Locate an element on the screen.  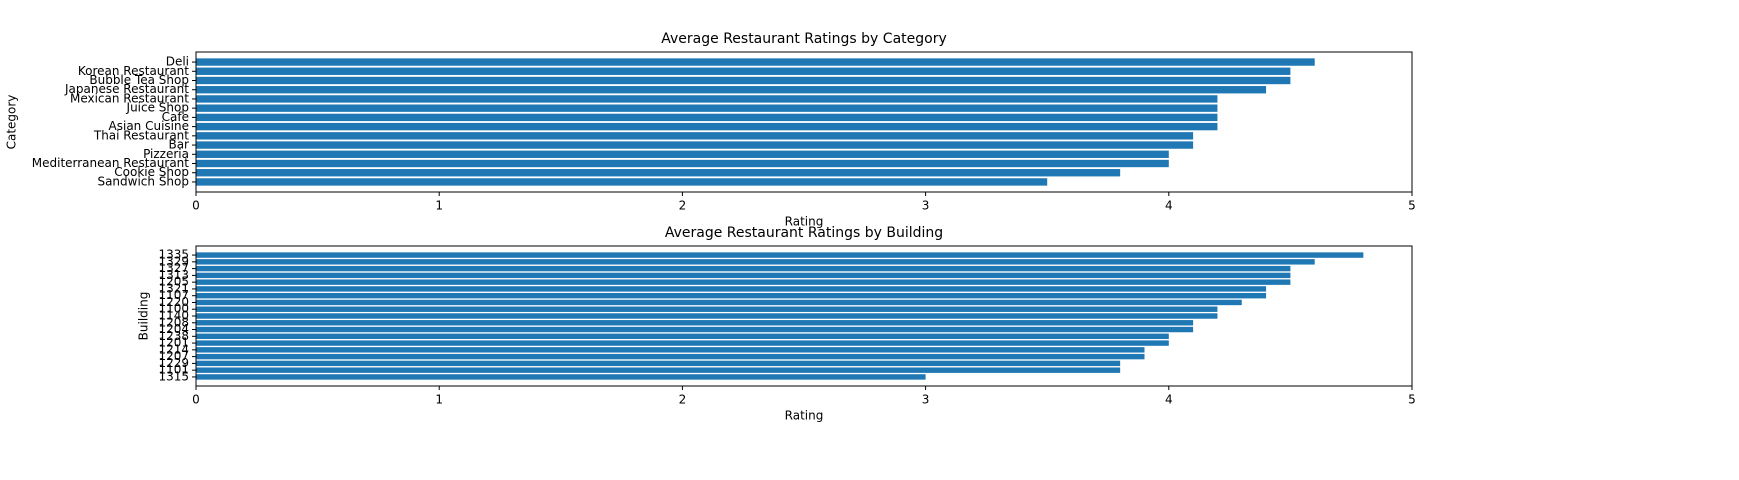
y-tick-label: Japanese Restaurant is located at coordinates (126, 89).